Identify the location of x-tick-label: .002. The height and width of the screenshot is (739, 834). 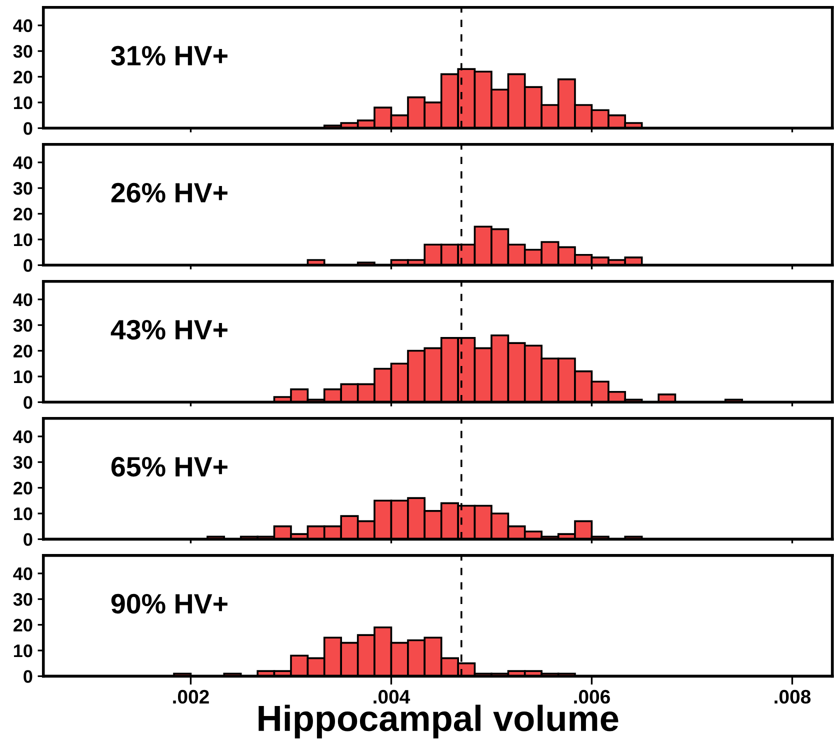
(191, 697).